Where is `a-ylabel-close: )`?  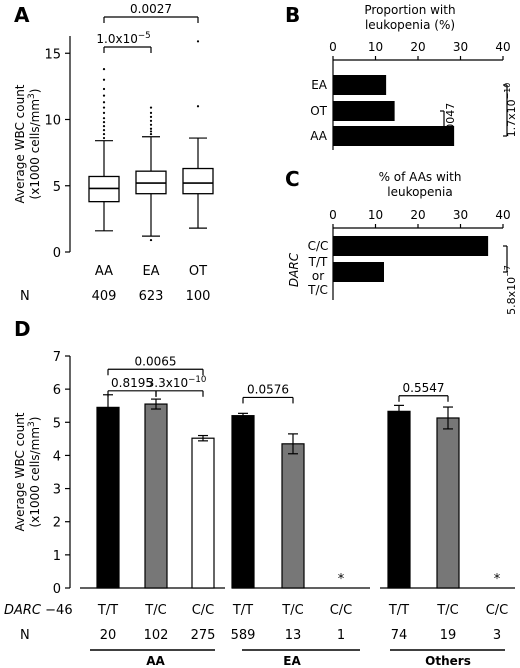 a-ylabel-close: ) is located at coordinates (35, 91).